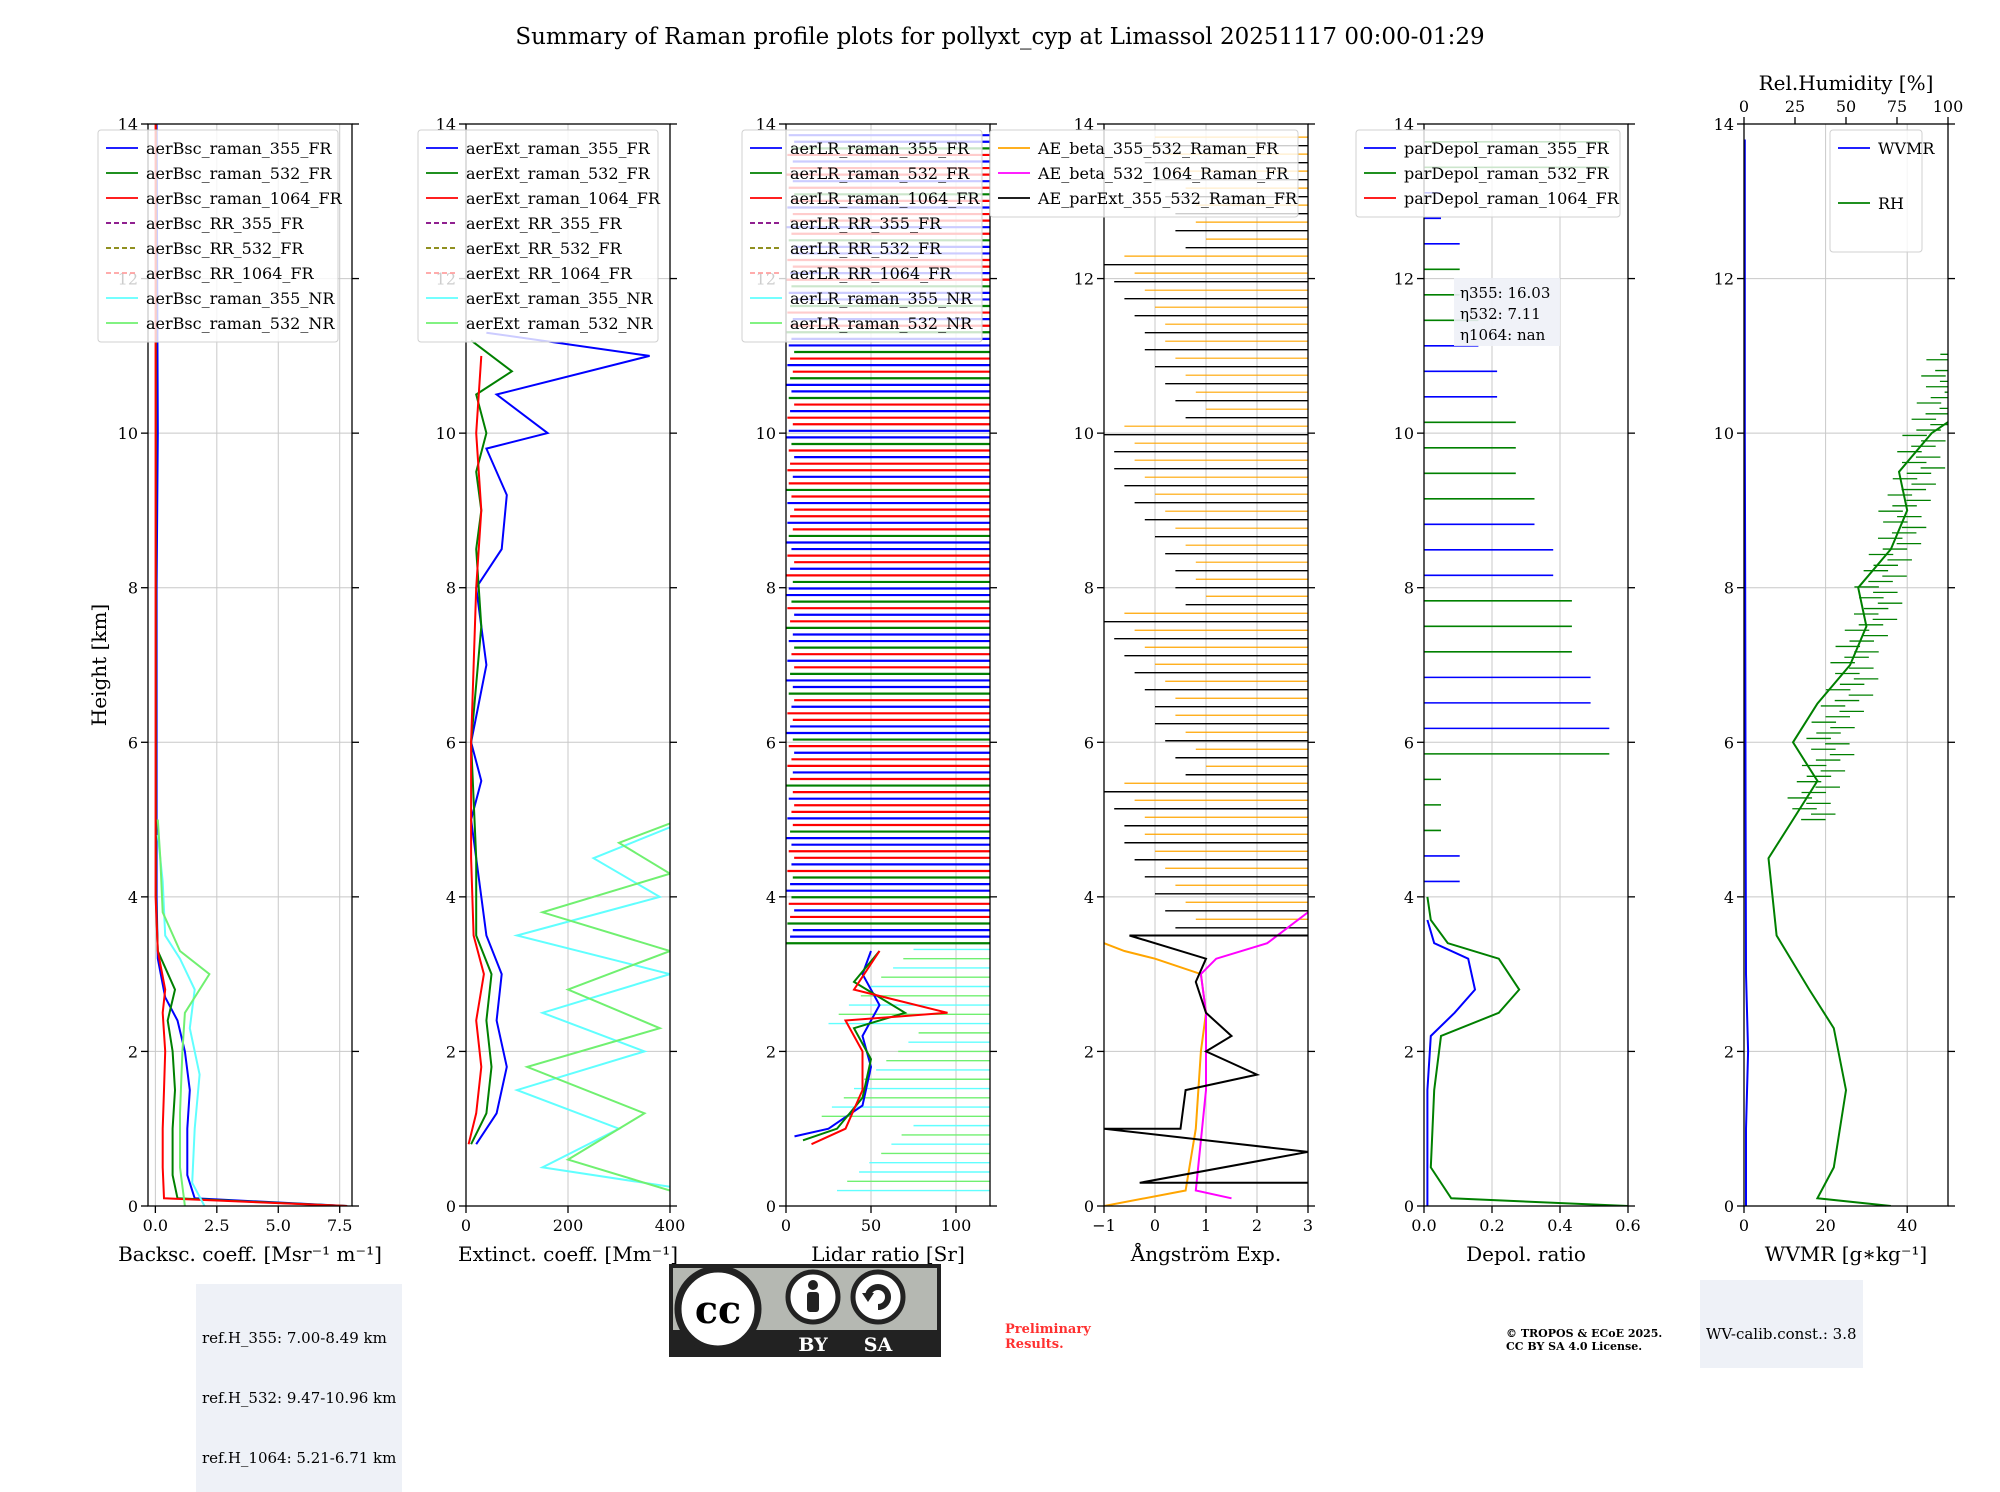 The height and width of the screenshot is (1492, 2000). I want to click on x-axis-label: WVMR [g∗kg⁻¹], so click(1846, 1254).